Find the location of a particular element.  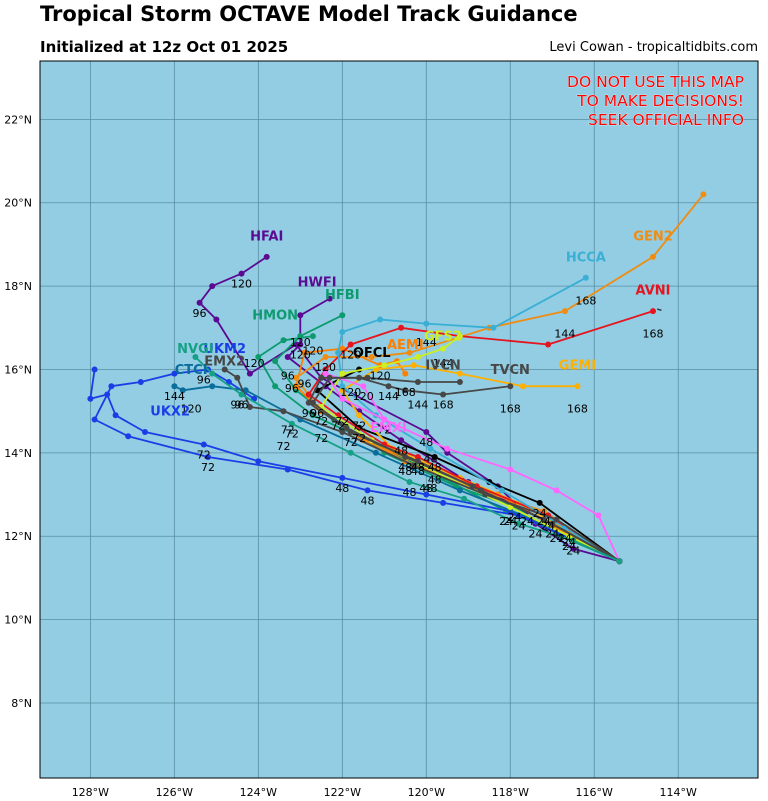

y-tick-label: 16°N is located at coordinates (18, 369).